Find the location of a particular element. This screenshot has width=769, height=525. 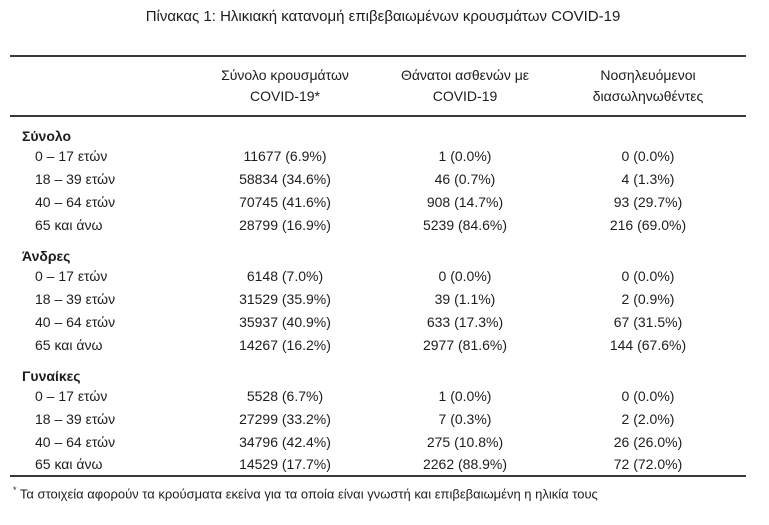

column-header-cases-line2: COVID-19* is located at coordinates (285, 96).